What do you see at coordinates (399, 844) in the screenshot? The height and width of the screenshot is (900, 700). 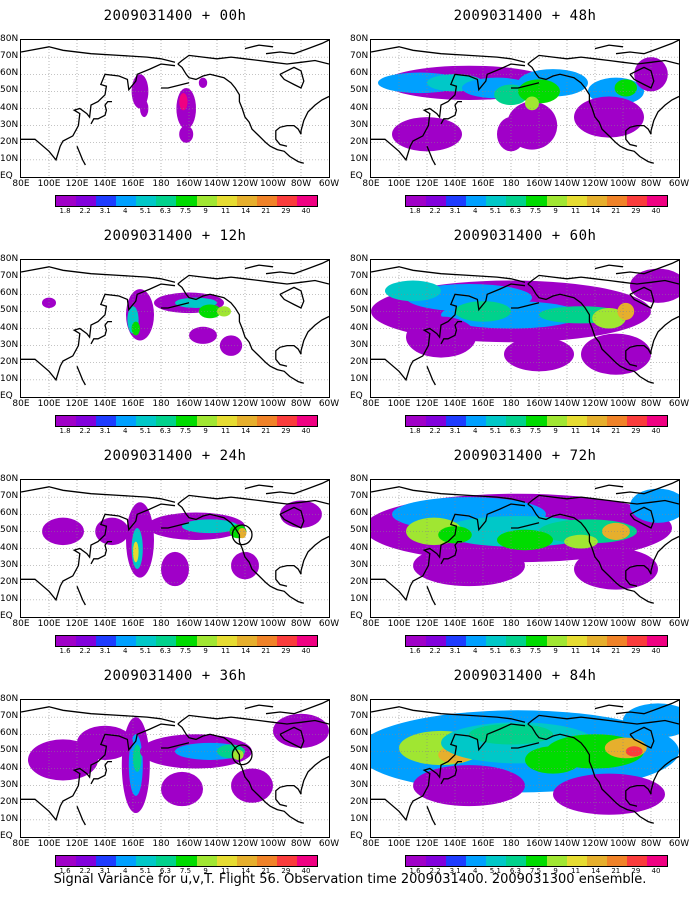 I see `lon-tick-label: 100E` at bounding box center [399, 844].